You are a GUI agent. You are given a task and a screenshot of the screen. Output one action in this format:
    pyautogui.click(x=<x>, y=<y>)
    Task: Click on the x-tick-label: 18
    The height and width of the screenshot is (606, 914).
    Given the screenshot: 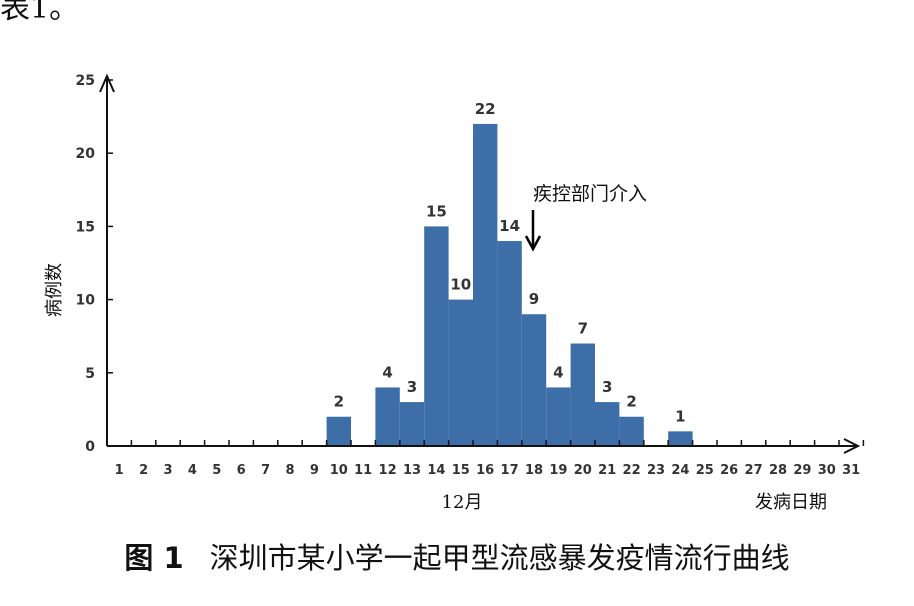 What is the action you would take?
    pyautogui.click(x=534, y=470)
    